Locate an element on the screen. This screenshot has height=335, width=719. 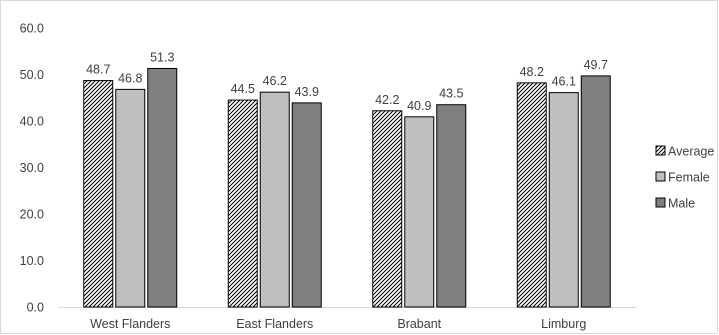
legend: Average Female Male is located at coordinates (684, 178).